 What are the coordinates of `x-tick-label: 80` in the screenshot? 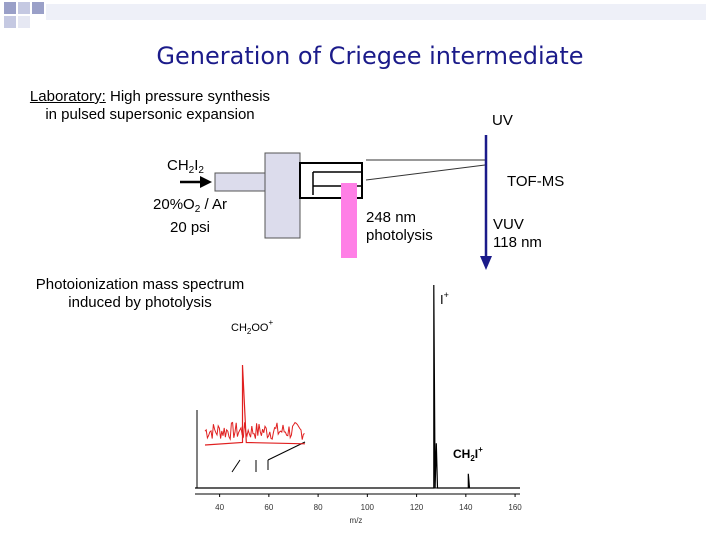 It's located at (318, 507).